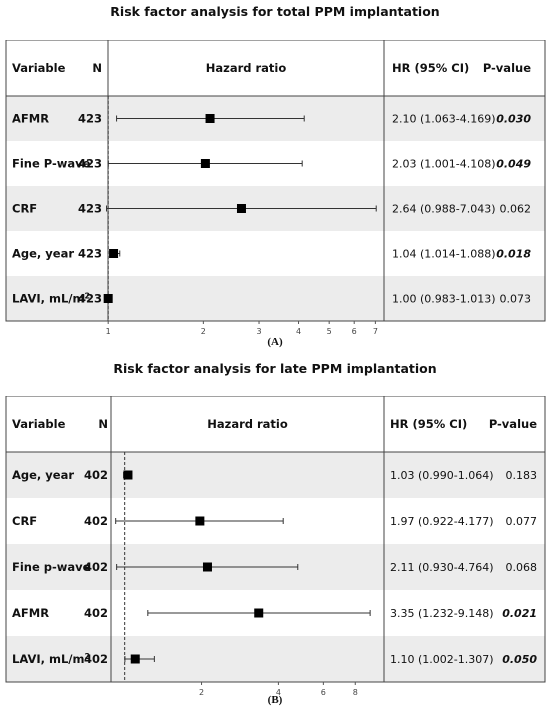 This screenshot has height=710, width=550. I want to click on panel-a-variable-label: AFMR, so click(30, 119).